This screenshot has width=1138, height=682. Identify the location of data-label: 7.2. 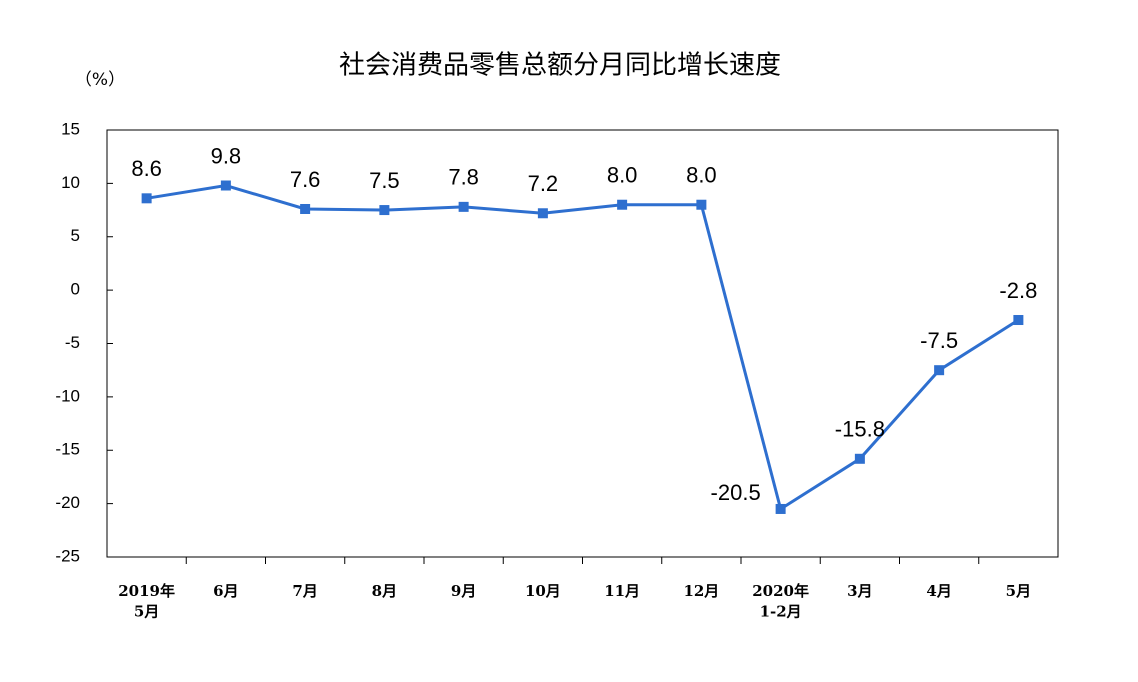
(543, 183).